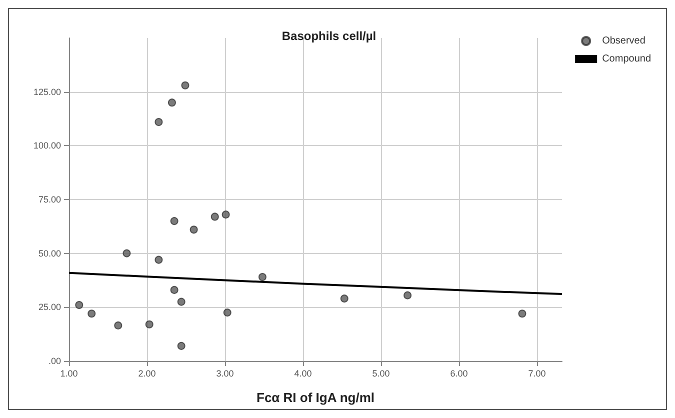 The height and width of the screenshot is (418, 675). I want to click on x-tick-label: 4.00, so click(303, 373).